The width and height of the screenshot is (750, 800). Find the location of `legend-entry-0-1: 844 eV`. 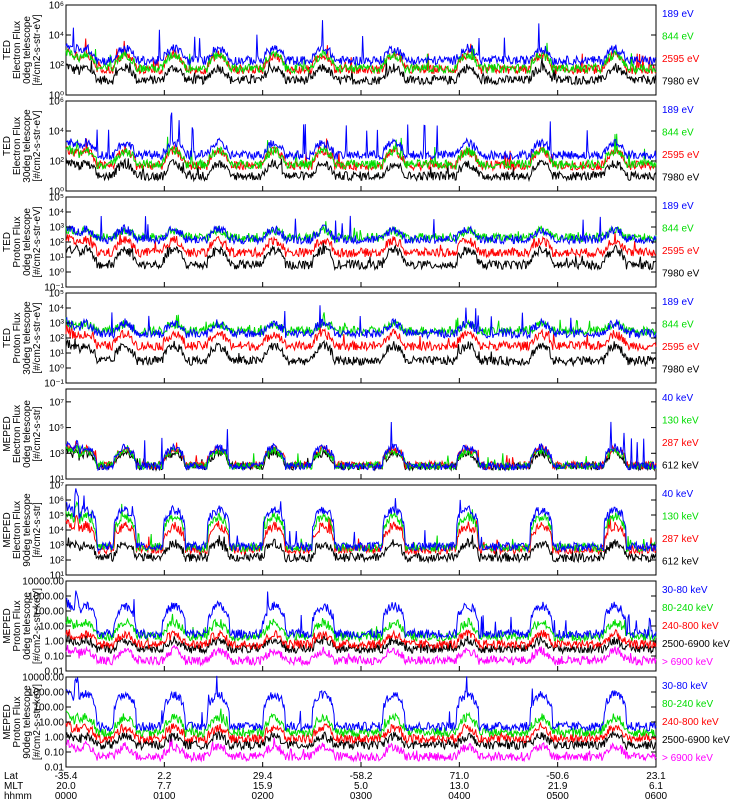

legend-entry-0-1: 844 eV is located at coordinates (678, 37).